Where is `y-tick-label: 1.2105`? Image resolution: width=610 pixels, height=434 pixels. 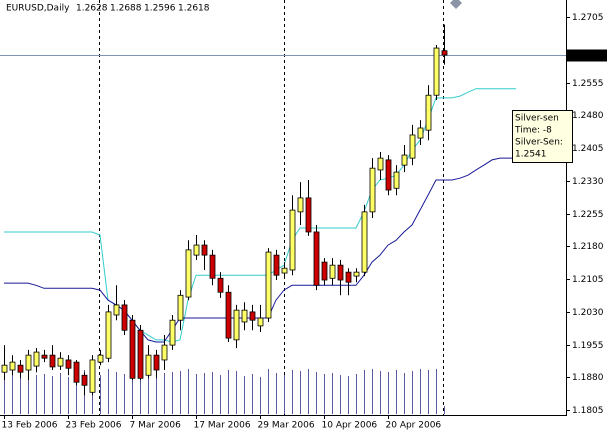 y-tick-label: 1.2105 is located at coordinates (588, 280).